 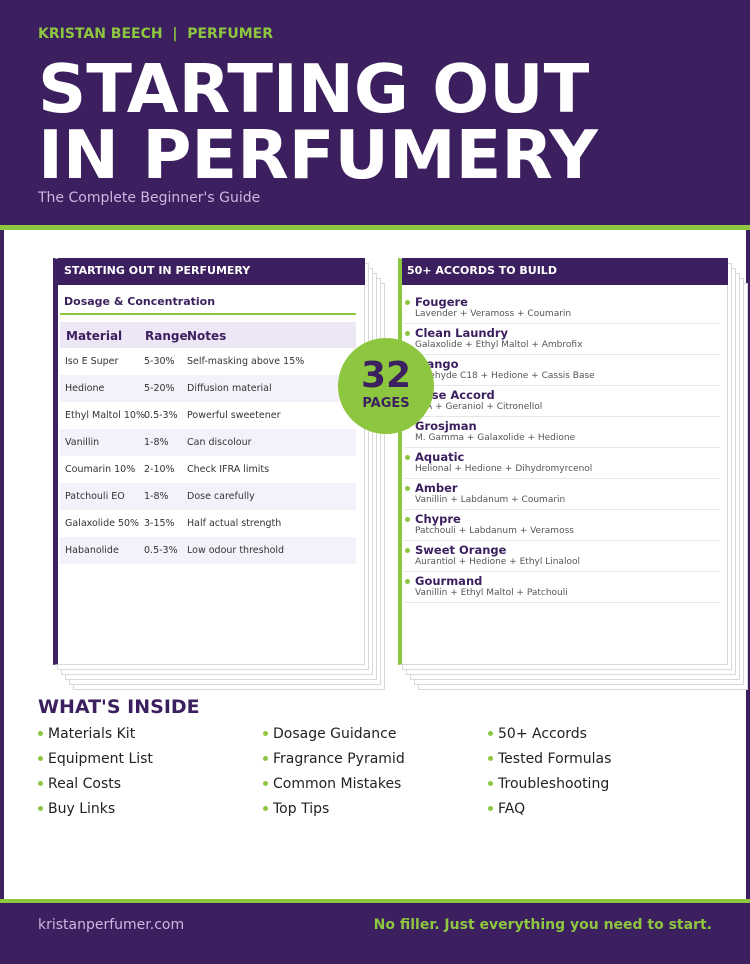 I want to click on accord-name: Clean Laundry, so click(x=461, y=333).